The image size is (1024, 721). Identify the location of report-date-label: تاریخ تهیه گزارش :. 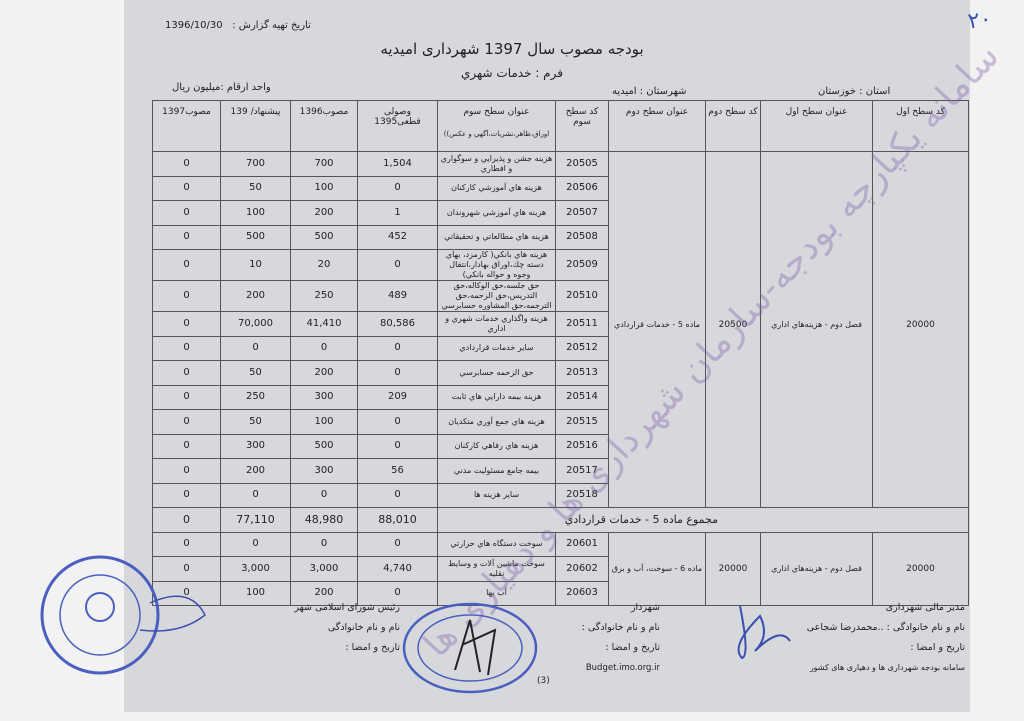
(271, 25).